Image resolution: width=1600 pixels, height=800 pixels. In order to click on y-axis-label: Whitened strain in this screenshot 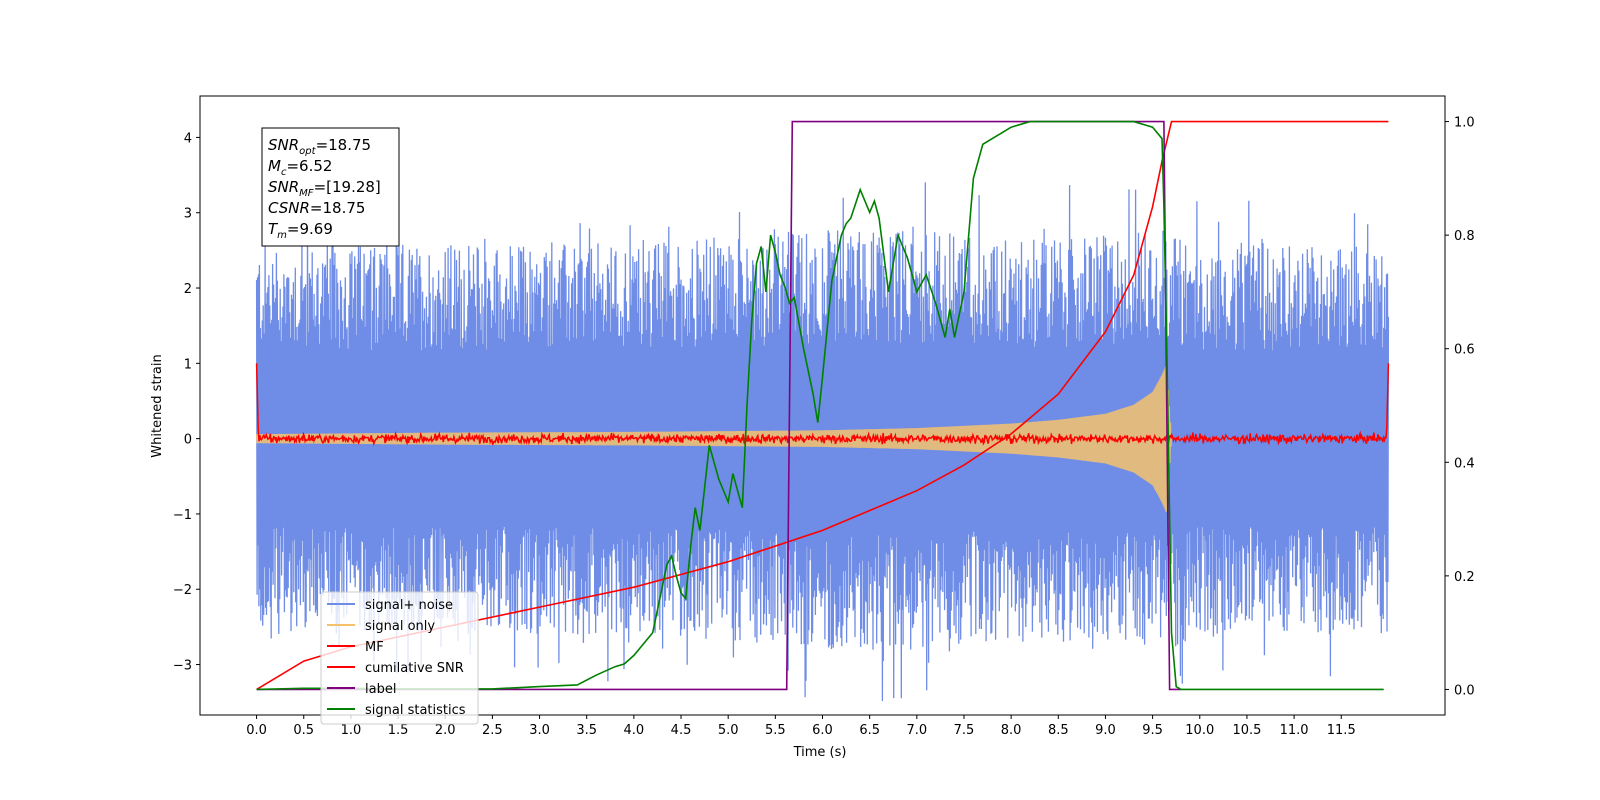, I will do `click(157, 405)`.